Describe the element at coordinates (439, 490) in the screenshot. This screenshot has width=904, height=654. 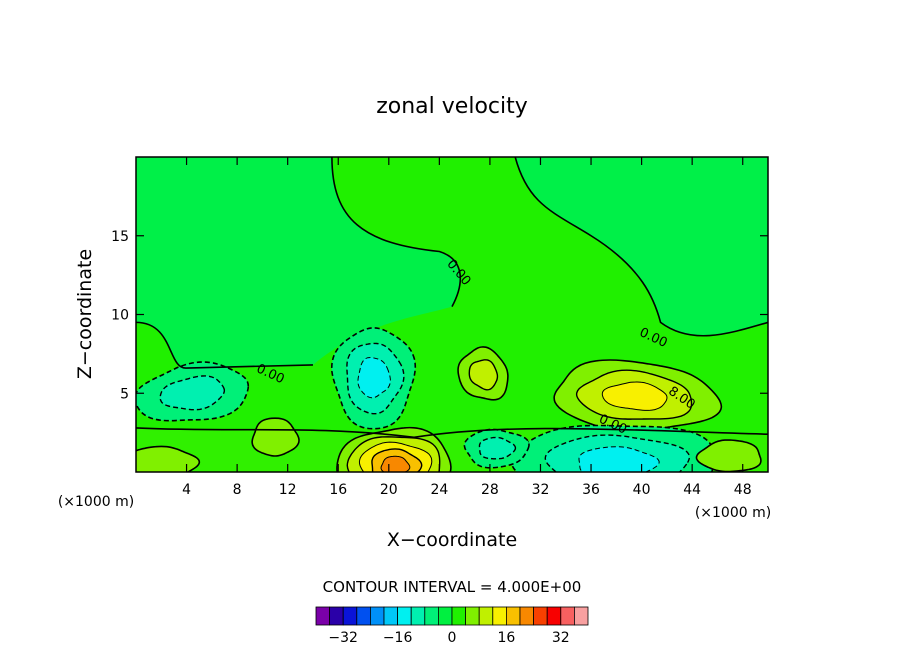
I see `x-tick-label: 24` at that location.